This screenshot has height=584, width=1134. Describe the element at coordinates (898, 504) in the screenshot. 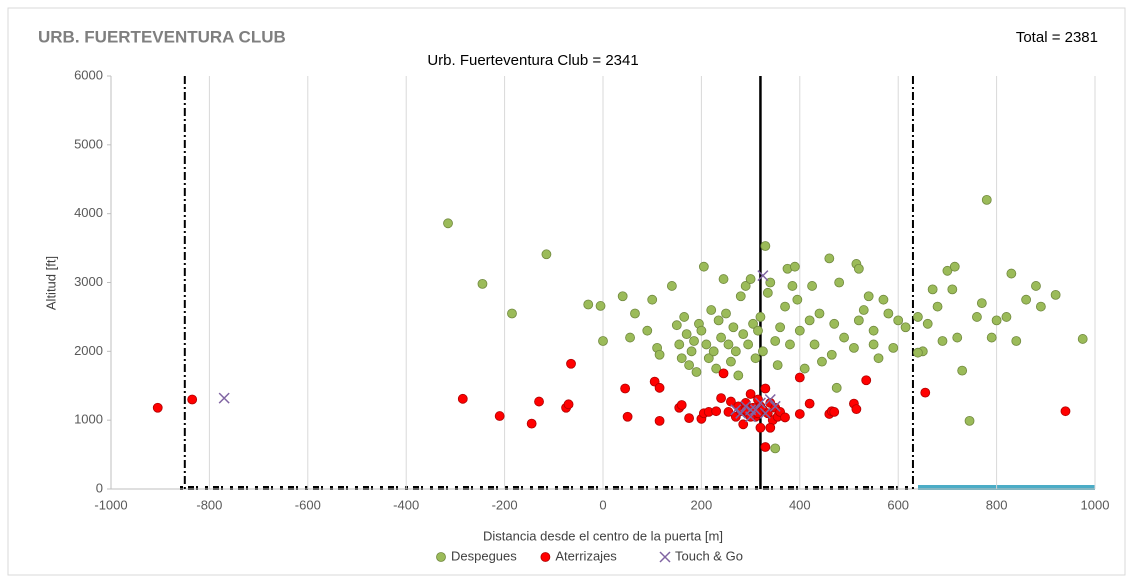

I see `x-tick-label: 600` at that location.